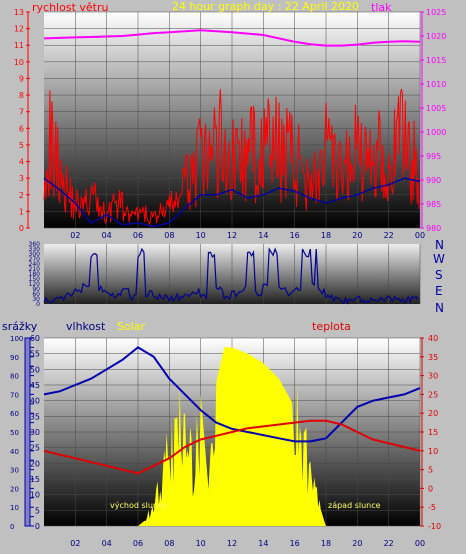 This screenshot has width=466, height=554. Describe the element at coordinates (436, 84) in the screenshot. I see `pressure-tick-label: 1010` at that location.